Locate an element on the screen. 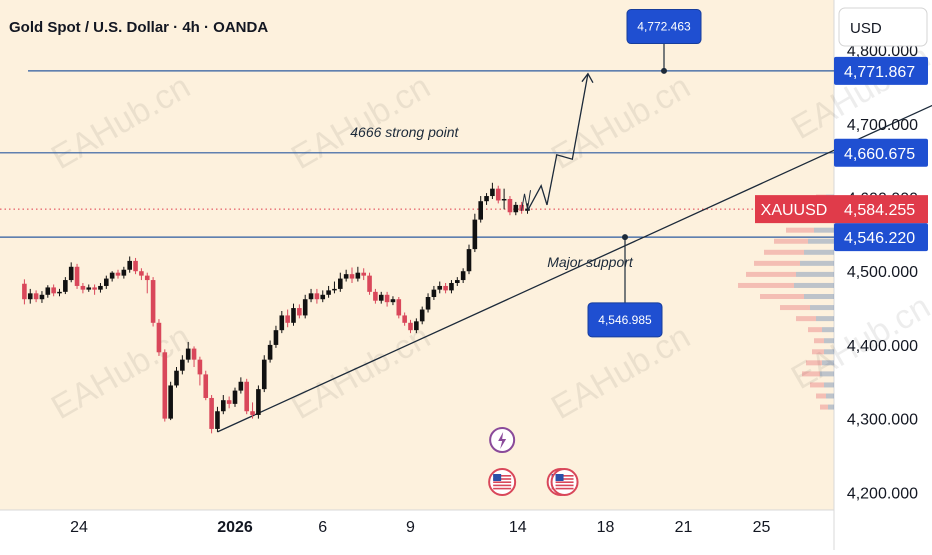 Image resolution: width=932 pixels, height=555 pixels. price-tick-label: 4,800.000 is located at coordinates (882, 51).